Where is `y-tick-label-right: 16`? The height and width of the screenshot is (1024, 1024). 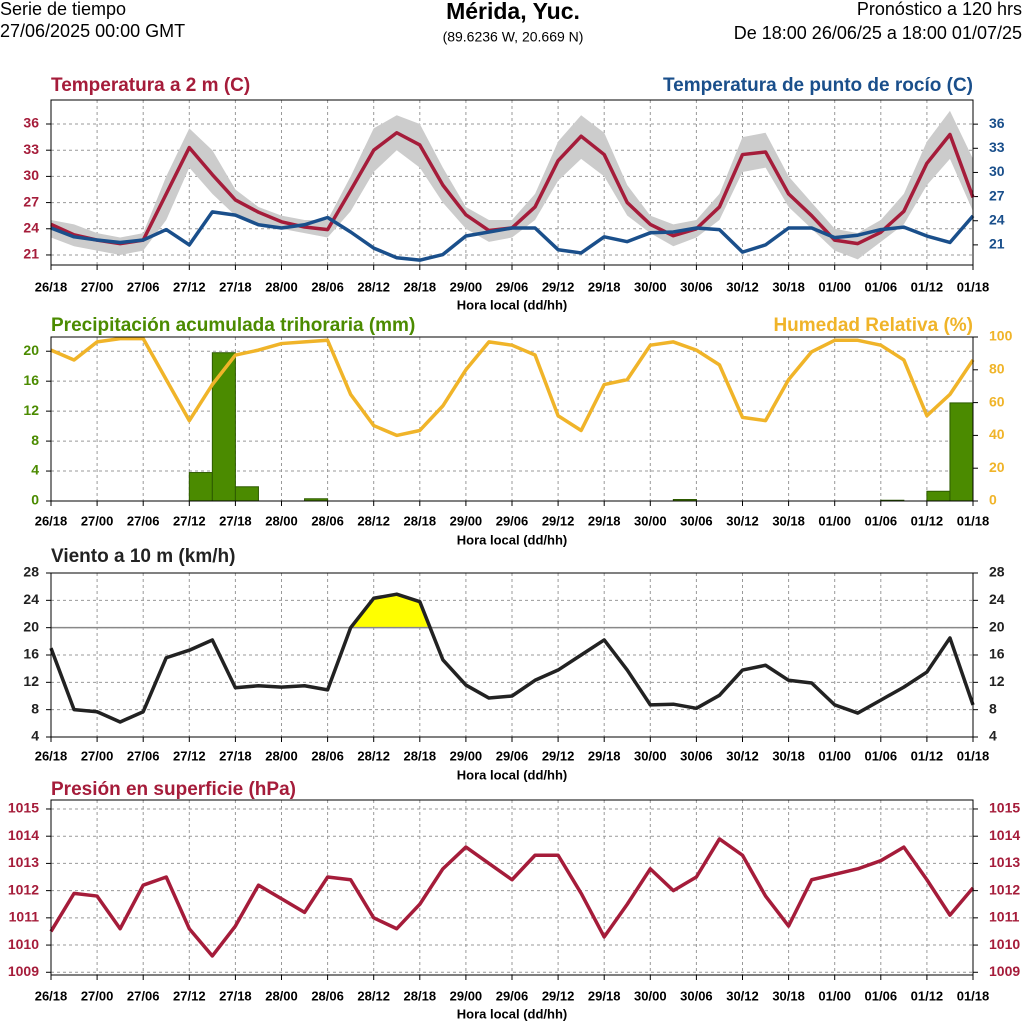
y-tick-label-right: 16 is located at coordinates (997, 654).